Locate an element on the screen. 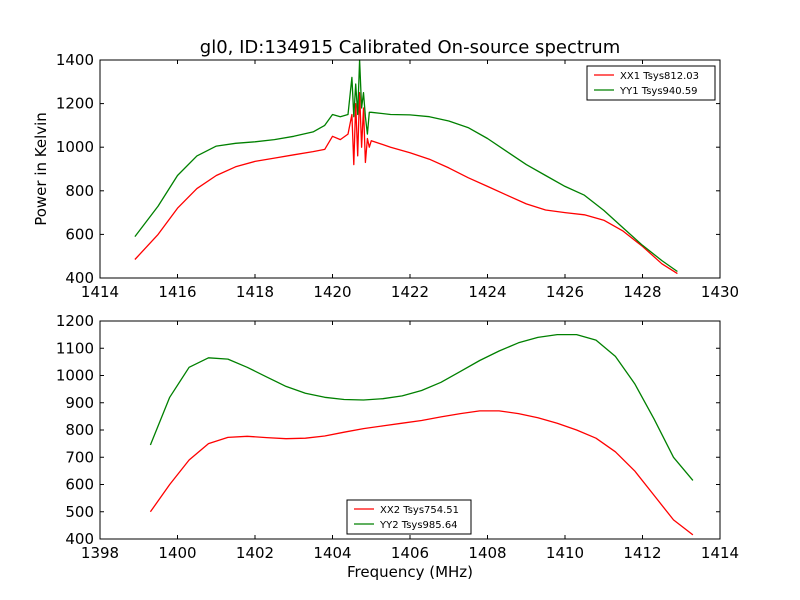 This screenshot has height=600, width=800. x-tick-label: 1424 is located at coordinates (487, 292).